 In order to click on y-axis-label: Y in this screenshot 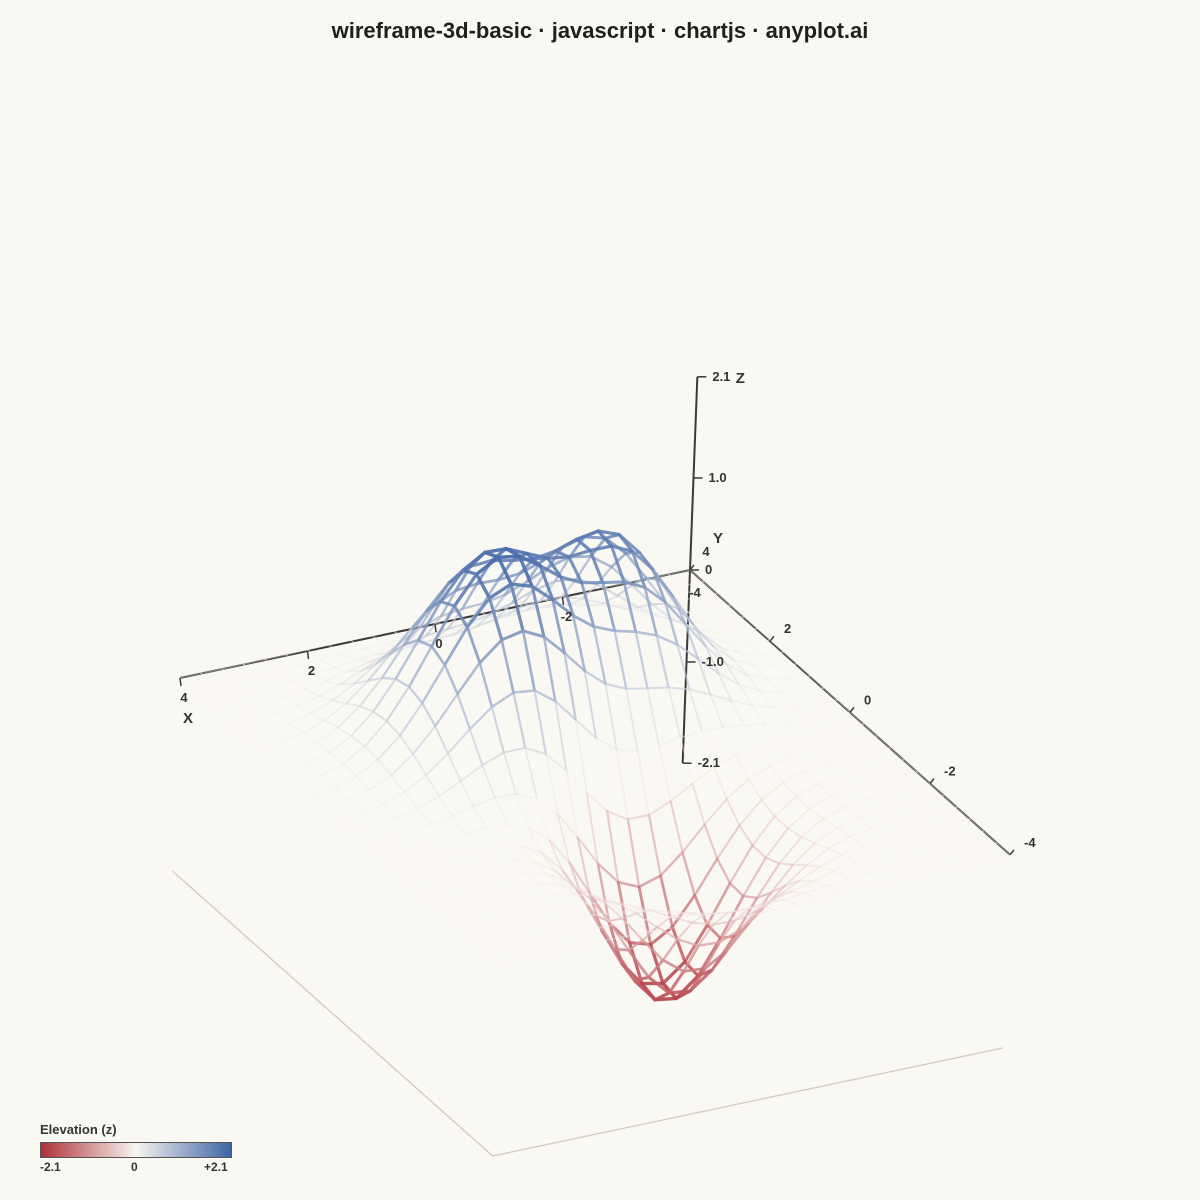, I will do `click(718, 538)`.